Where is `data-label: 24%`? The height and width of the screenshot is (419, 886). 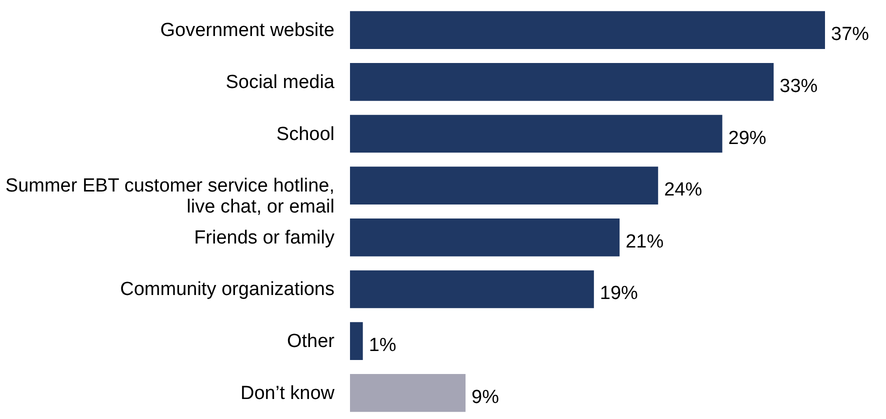
data-label: 24% is located at coordinates (683, 190).